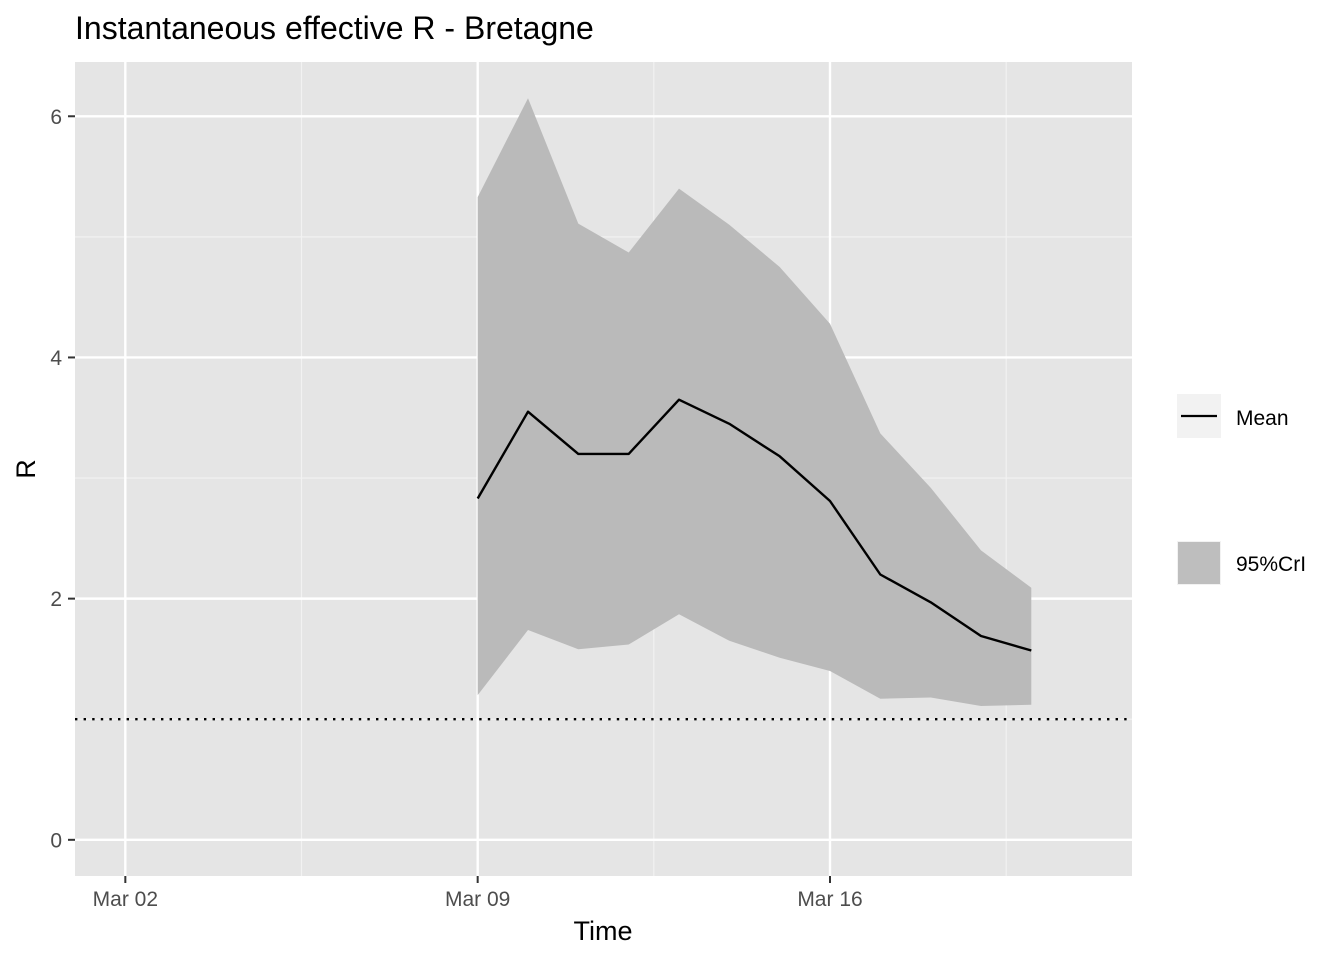 This screenshot has height=960, width=1344. What do you see at coordinates (125, 899) in the screenshot?
I see `x-tick-label: Mar 02` at bounding box center [125, 899].